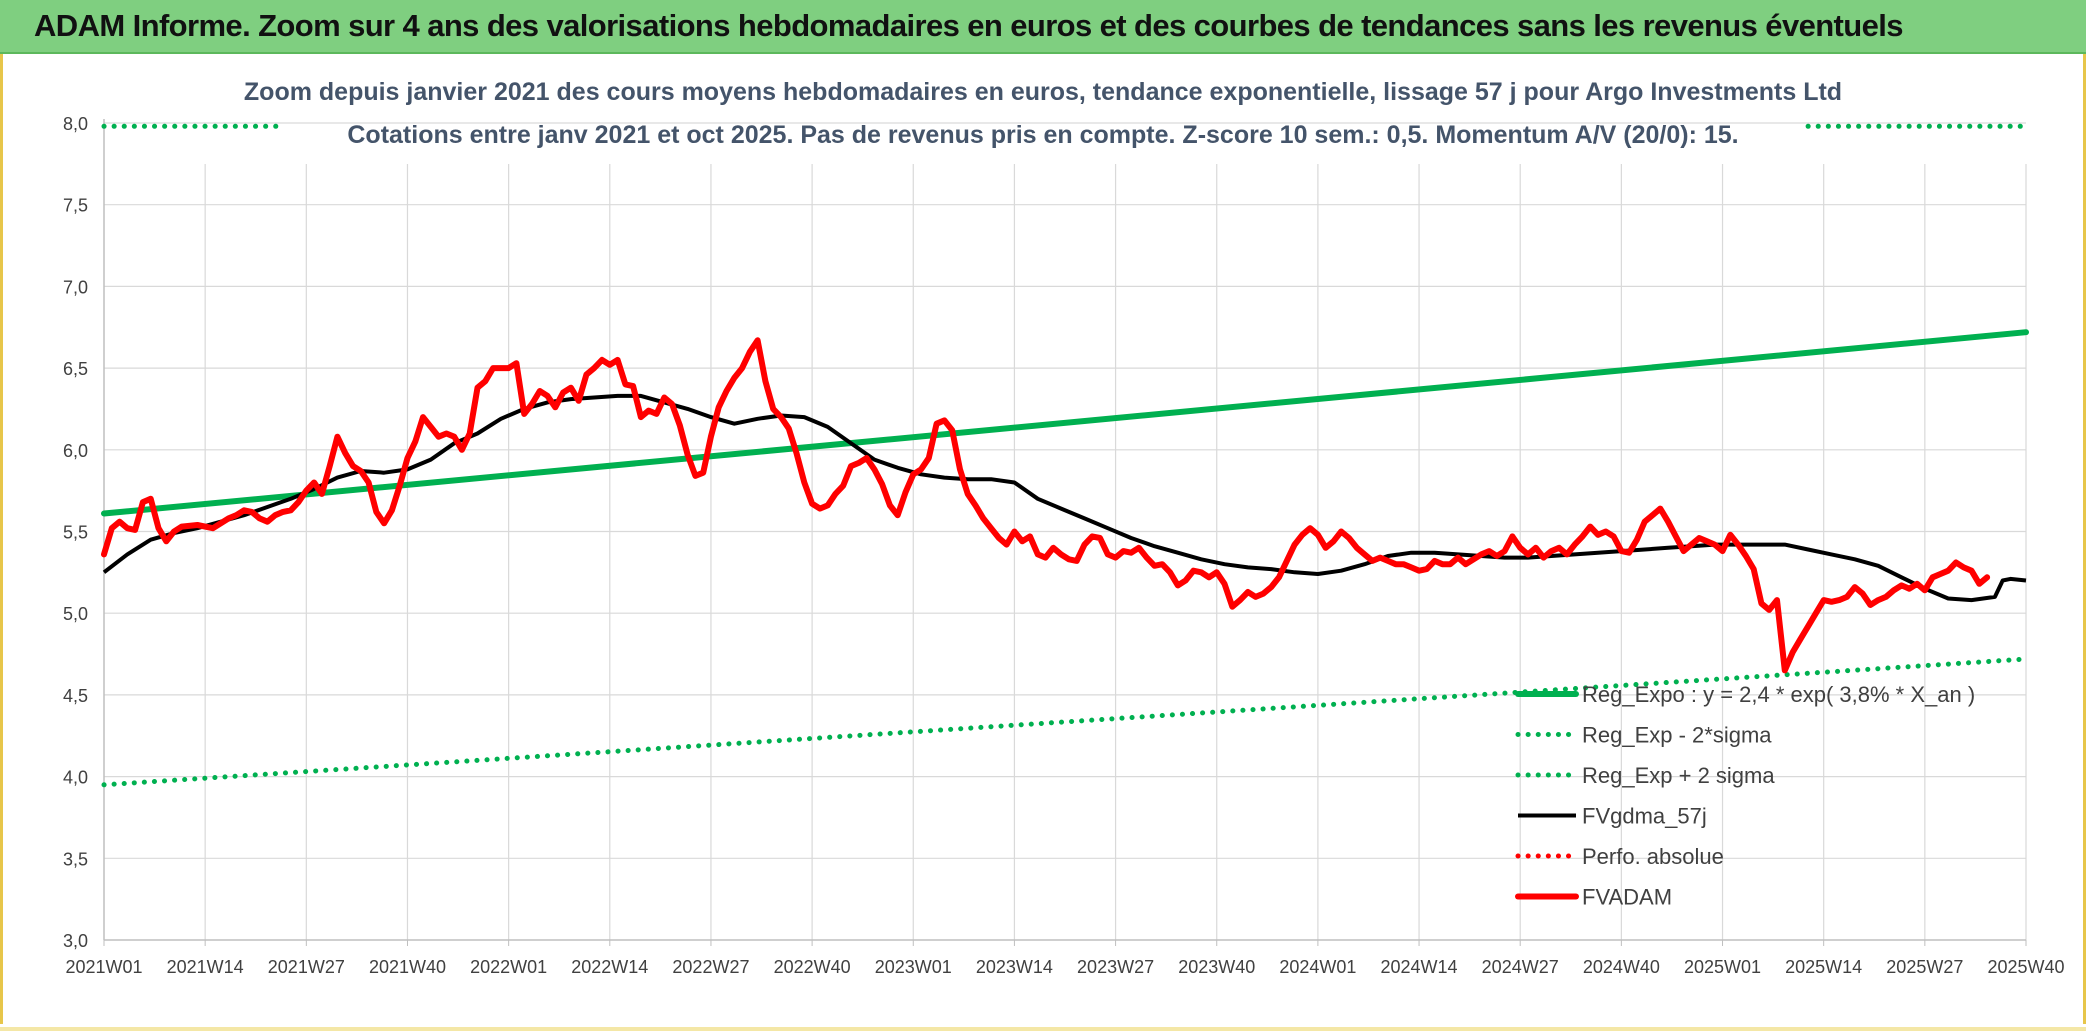 This screenshot has height=1031, width=2086. What do you see at coordinates (913, 967) in the screenshot?
I see `x-tick-label: 2023W01` at bounding box center [913, 967].